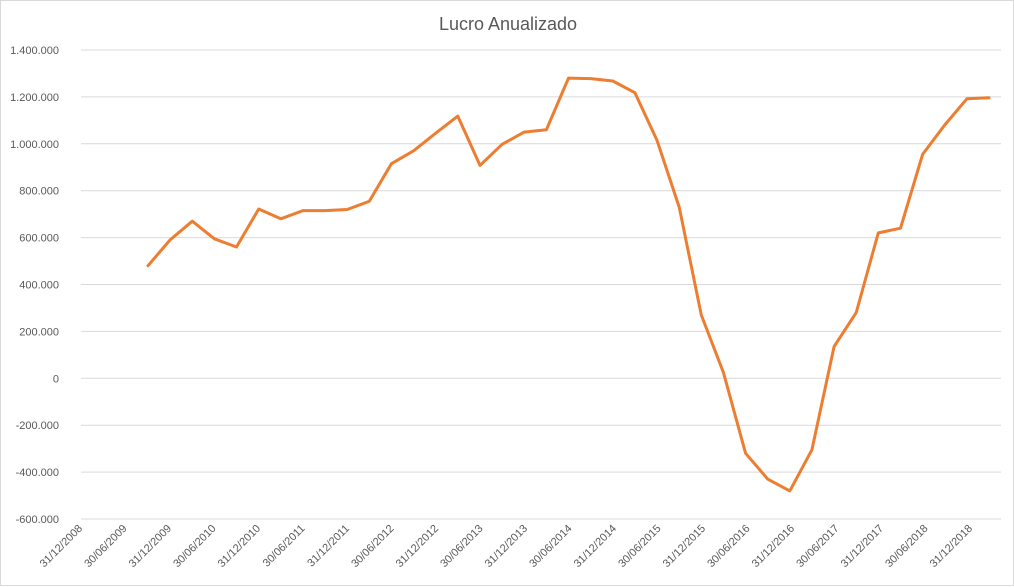 This screenshot has height=587, width=1014. Describe the element at coordinates (328, 546) in the screenshot. I see `x-tick-label: 31/12/2011` at that location.